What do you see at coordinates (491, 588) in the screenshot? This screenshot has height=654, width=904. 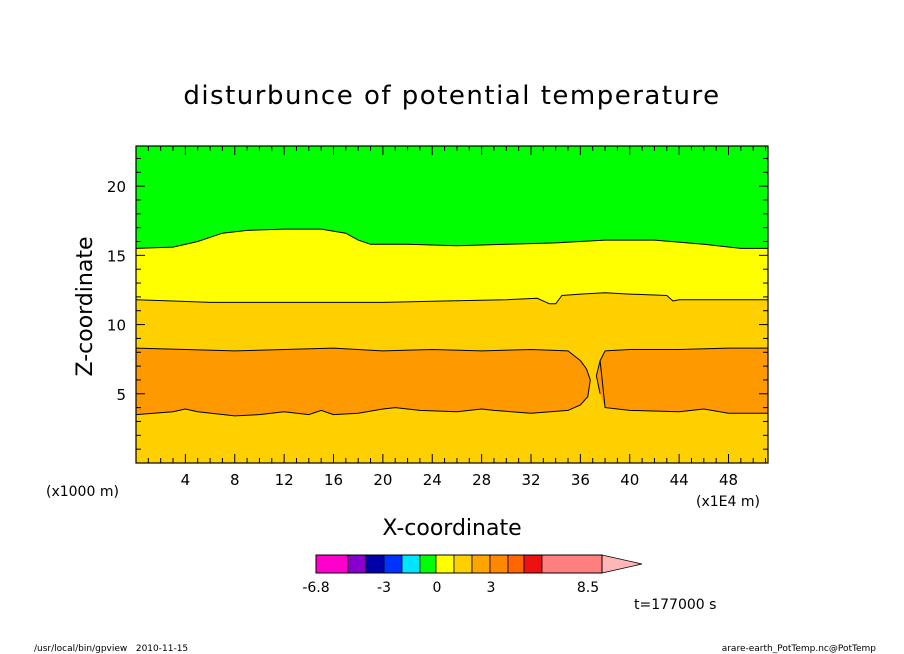 I see `colorbar-tick-label: 3` at bounding box center [491, 588].